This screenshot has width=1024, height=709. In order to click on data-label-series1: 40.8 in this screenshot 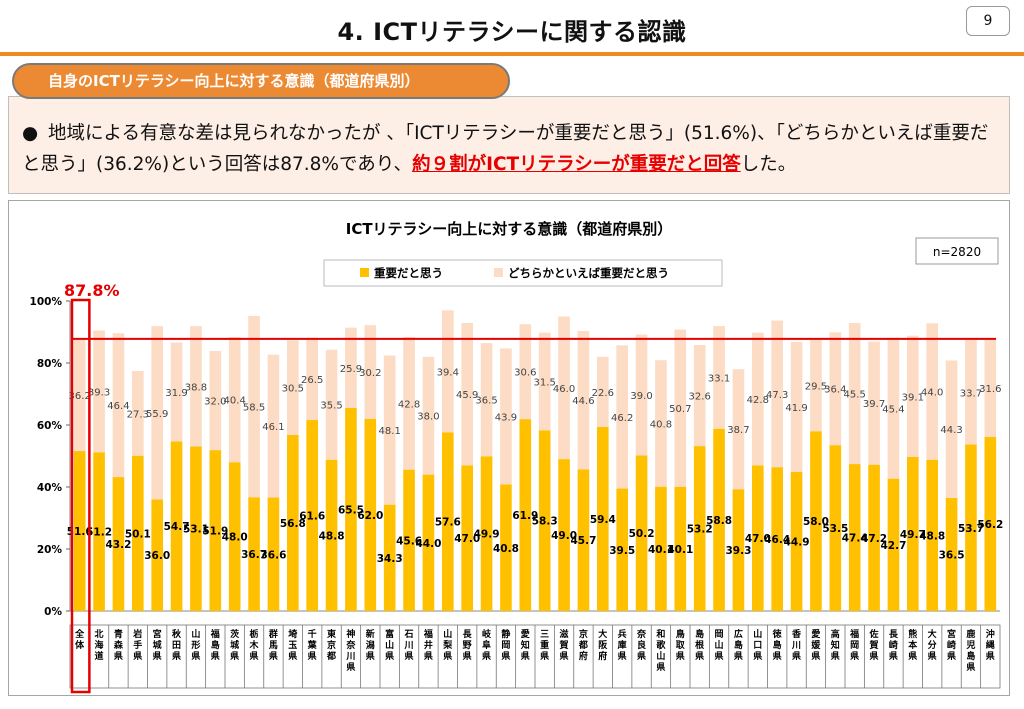, I will do `click(506, 549)`.